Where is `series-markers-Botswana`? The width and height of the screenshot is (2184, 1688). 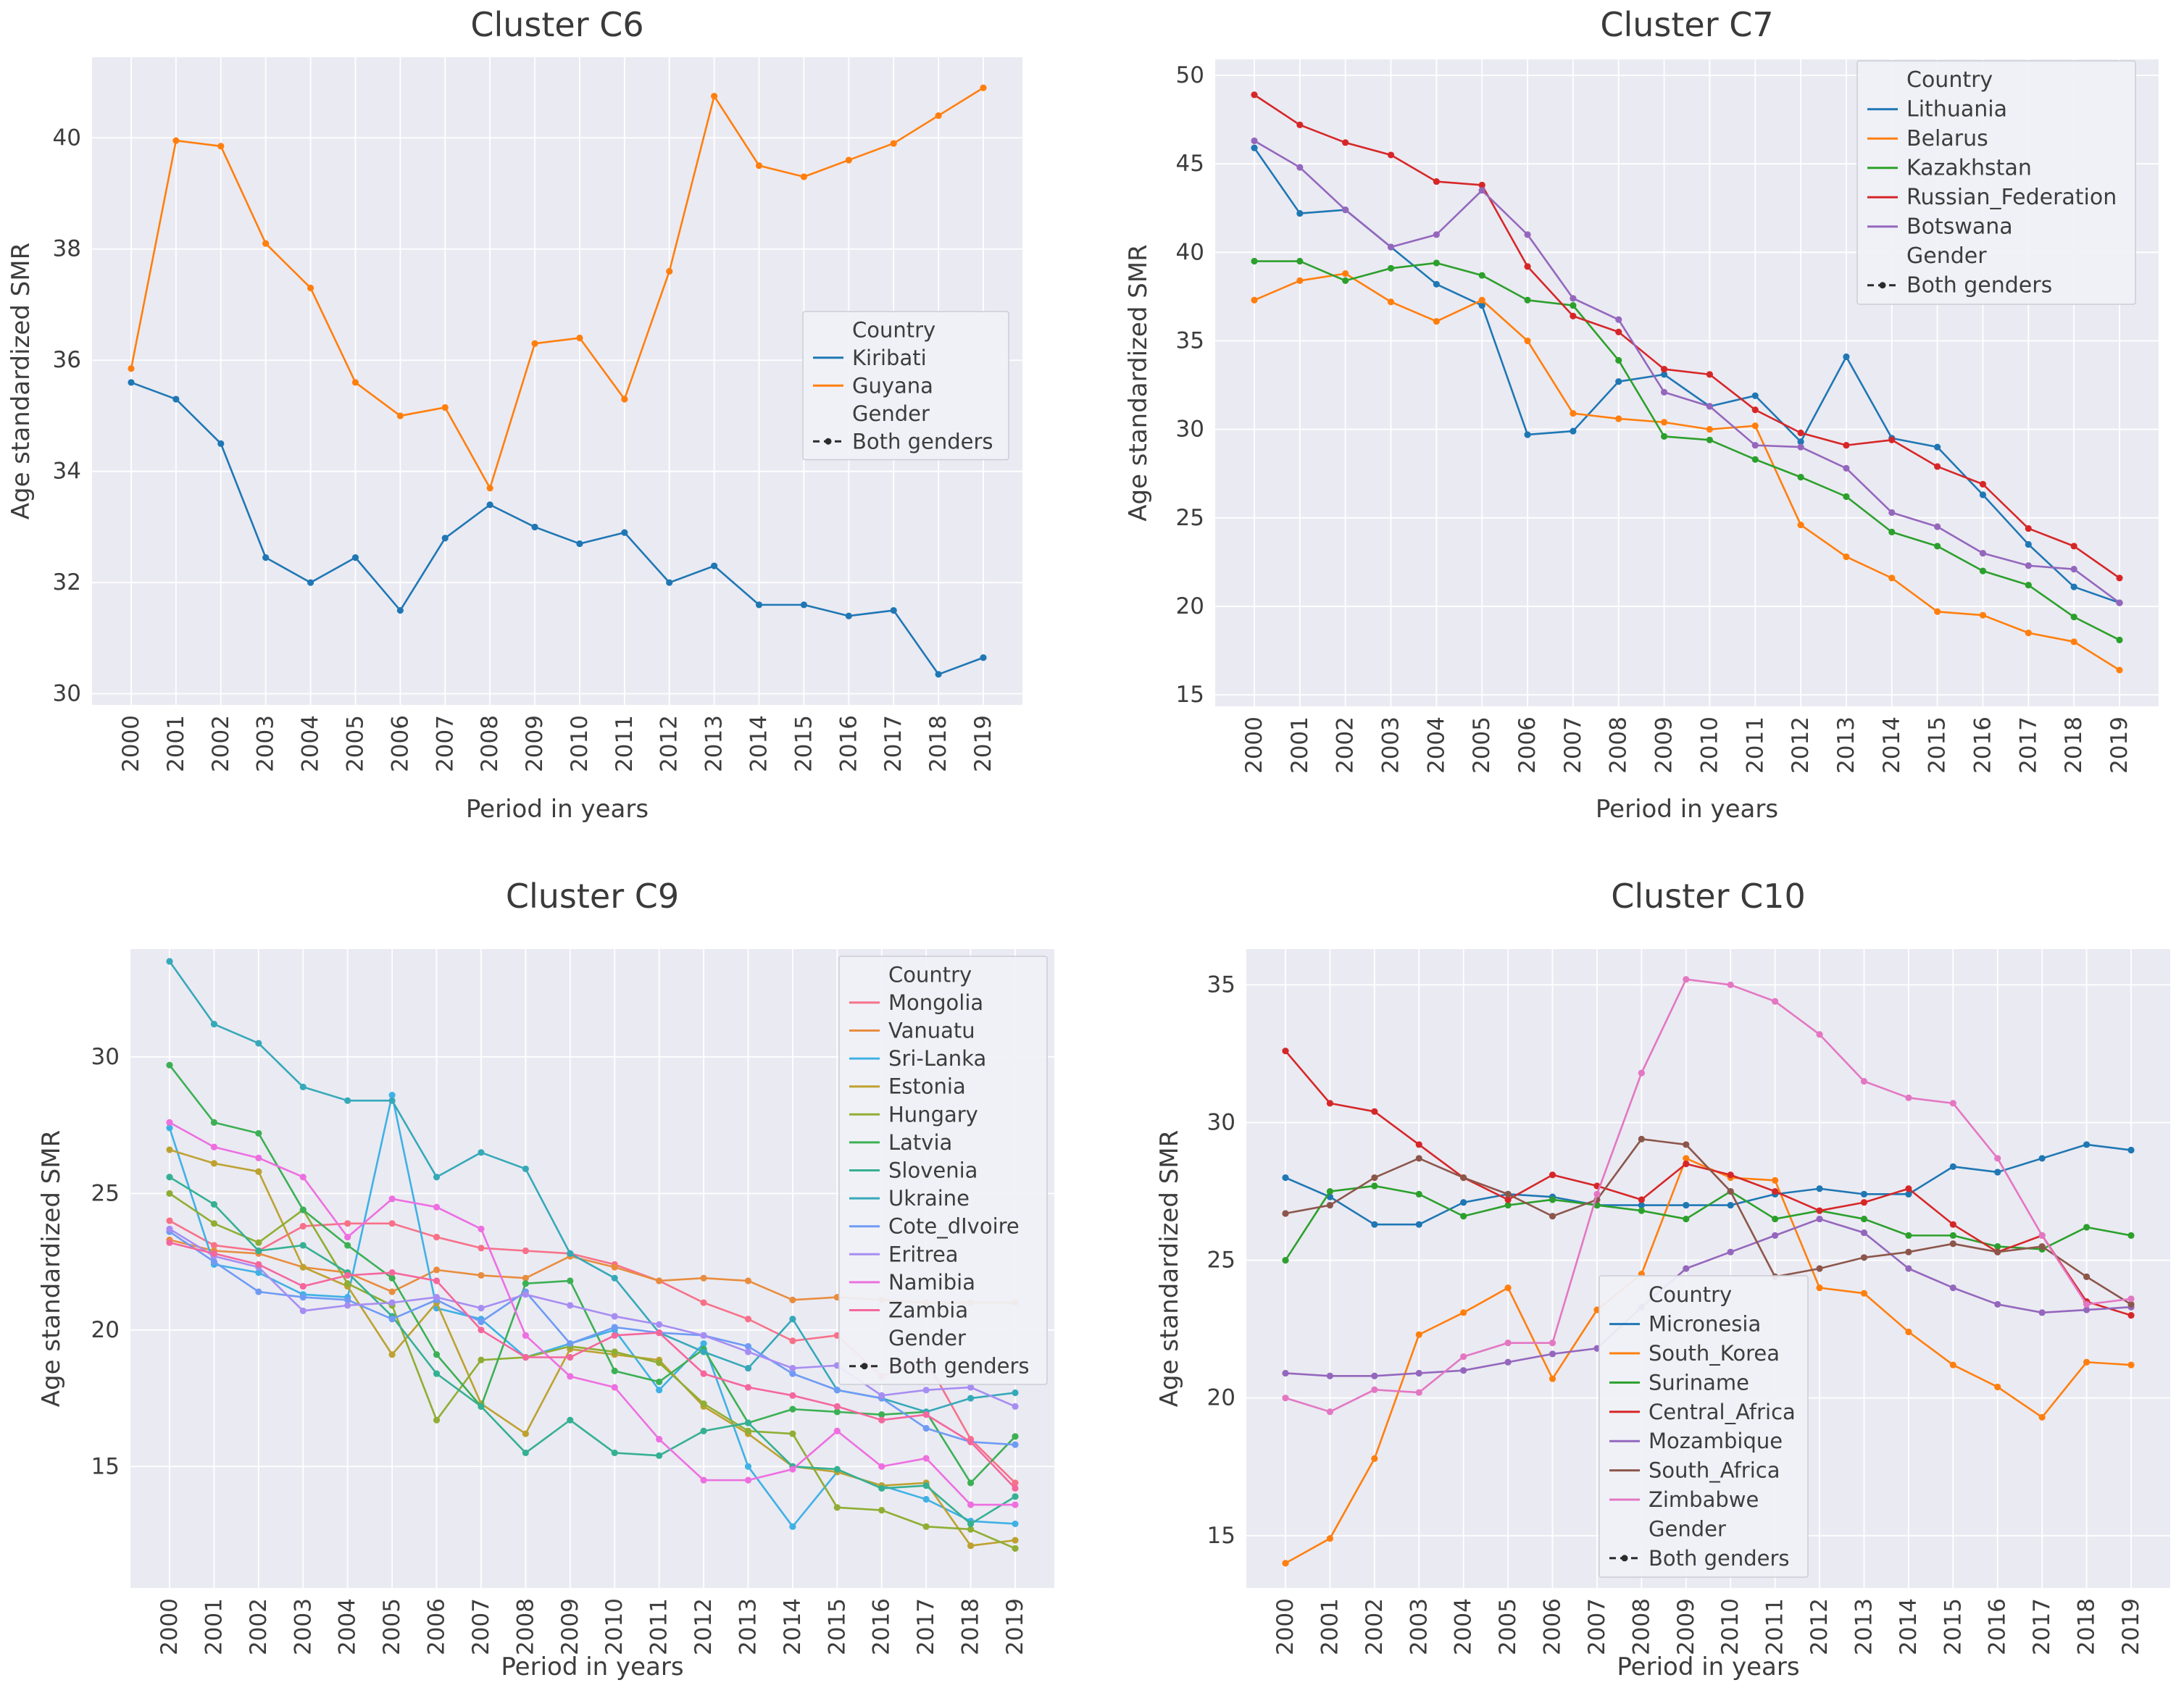
series-markers-Botswana is located at coordinates (1687, 371).